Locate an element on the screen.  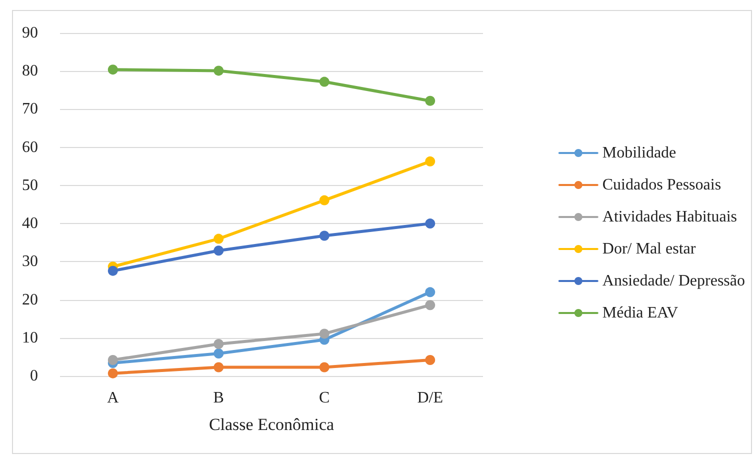
legend-label: Ansiedade/ Depressão is located at coordinates (674, 281).